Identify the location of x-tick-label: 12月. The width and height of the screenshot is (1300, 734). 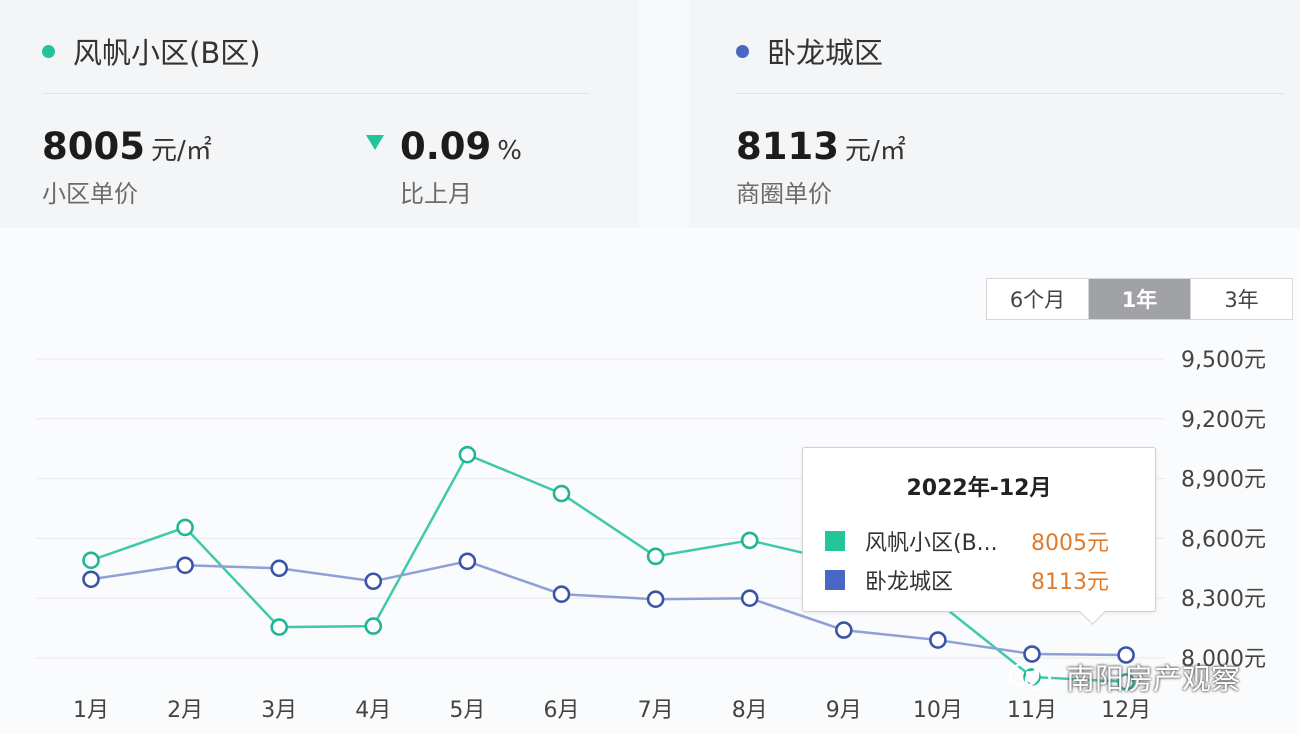
(1126, 710).